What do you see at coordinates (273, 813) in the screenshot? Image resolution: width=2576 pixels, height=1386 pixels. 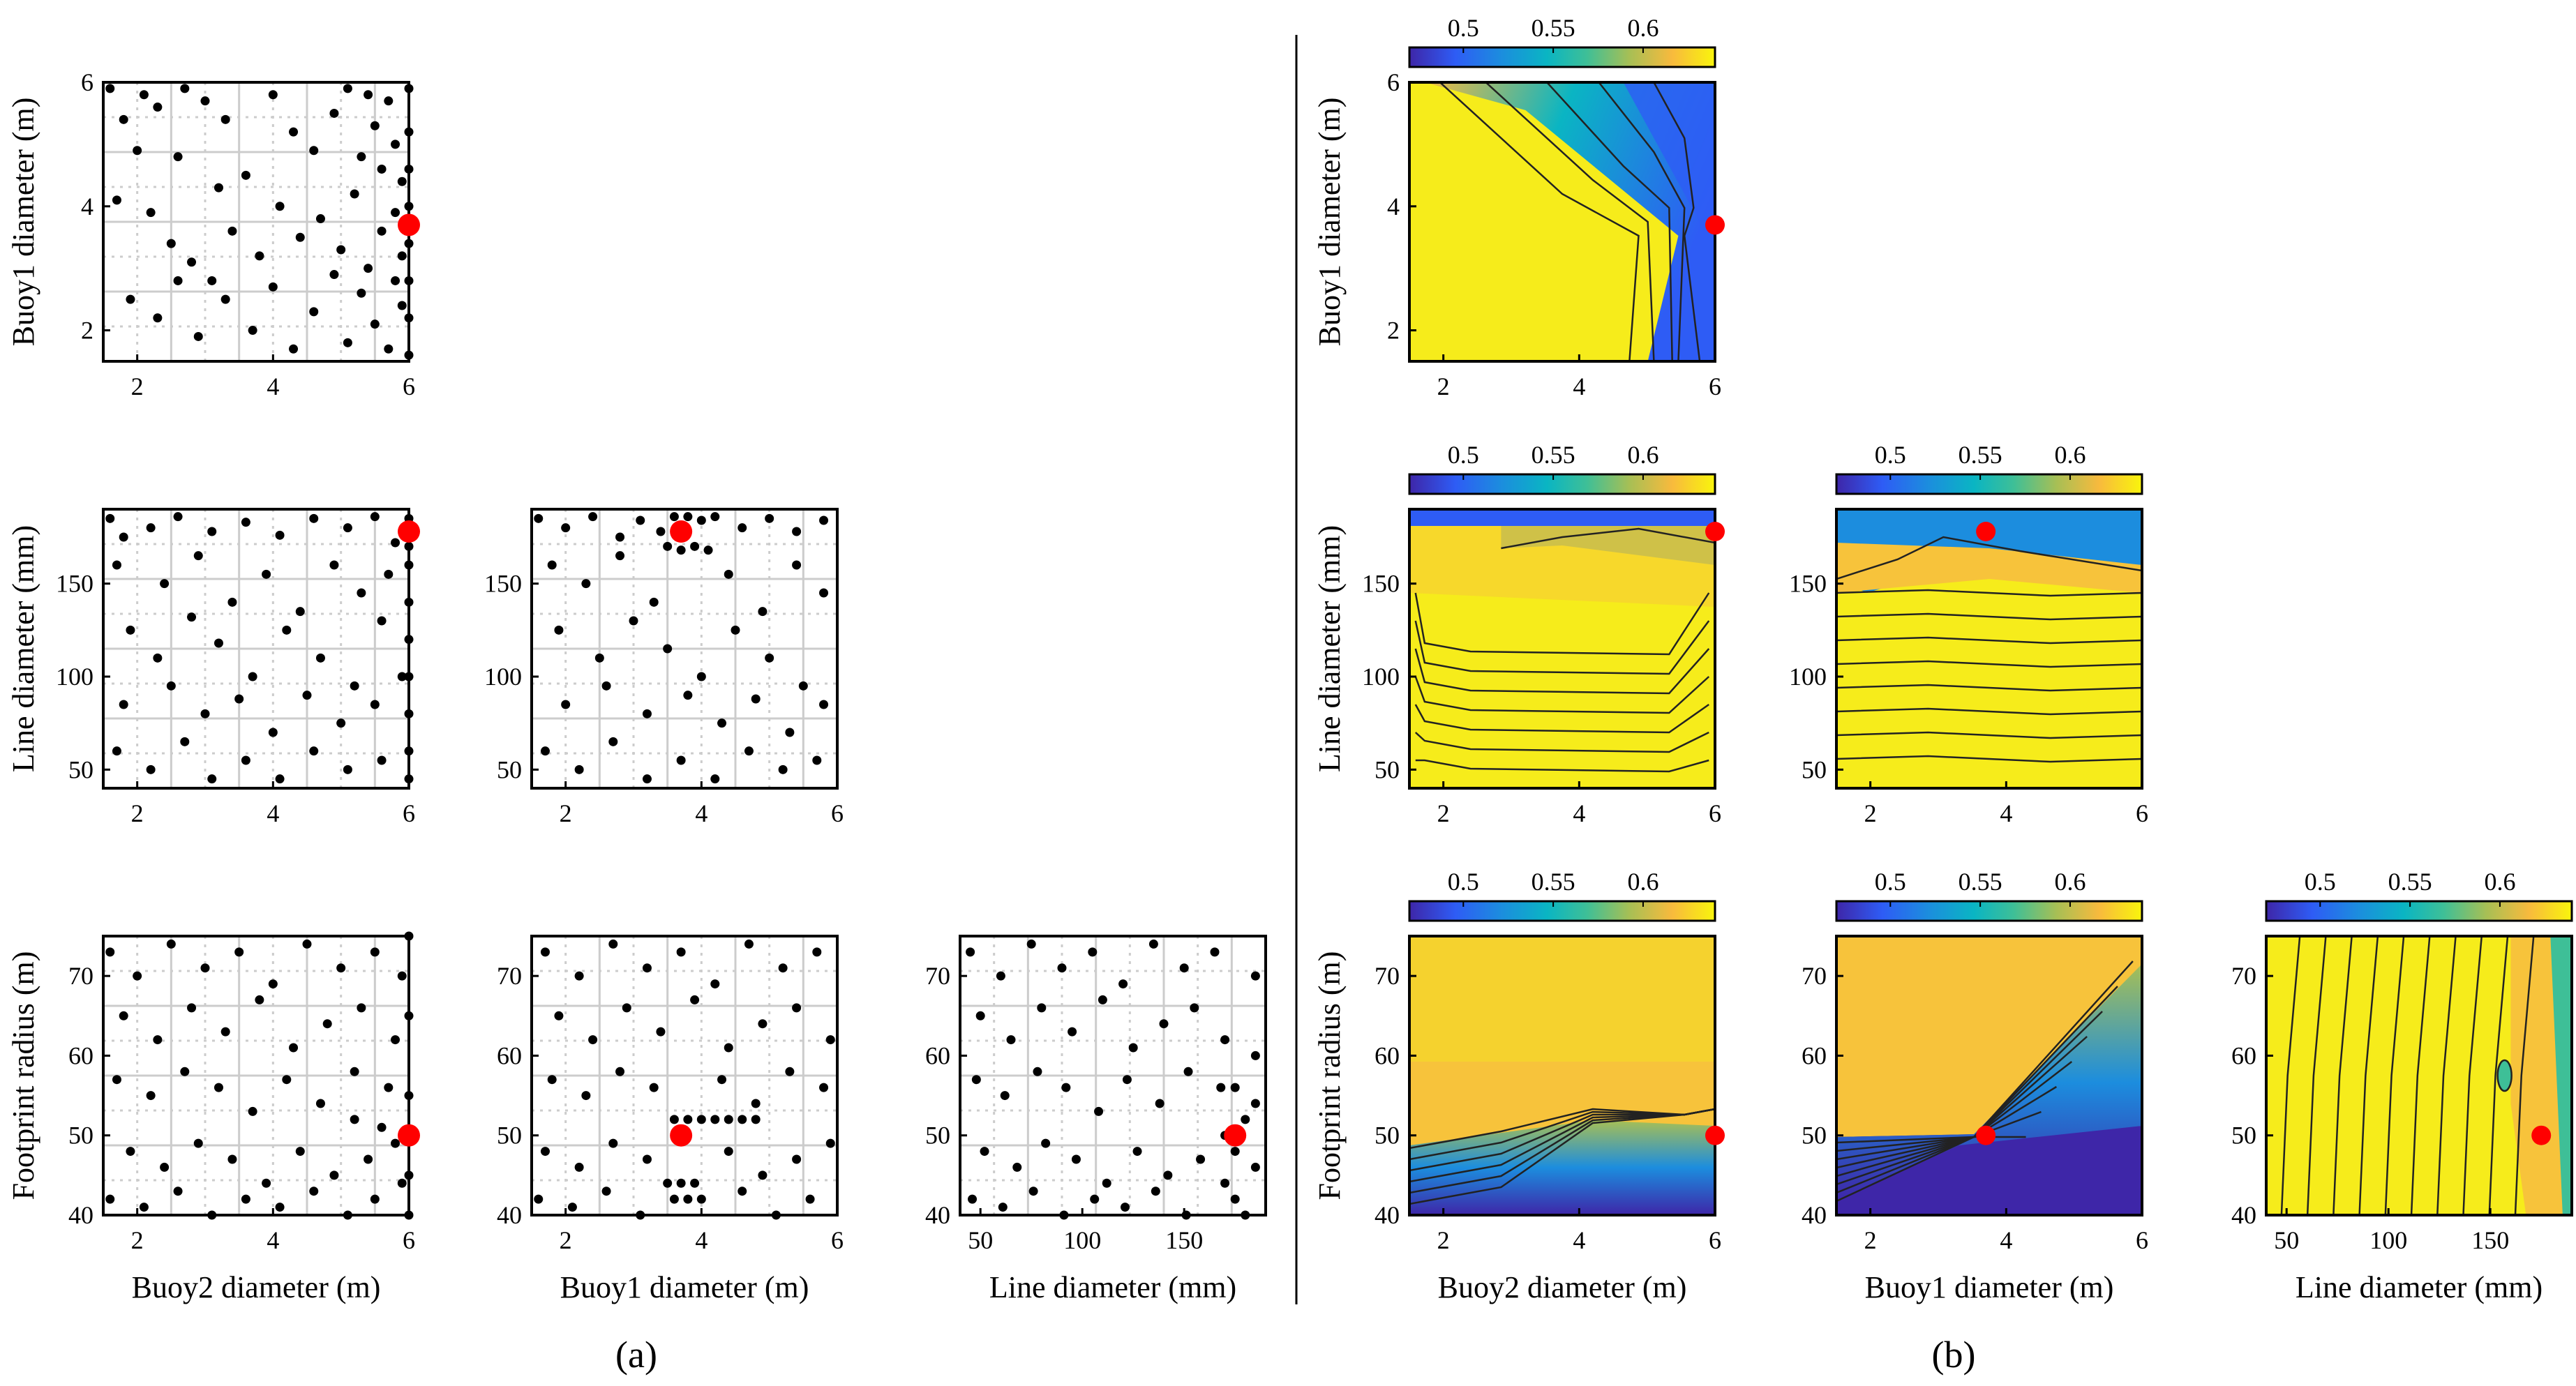 I see `x-tick-label-1-1: 4` at bounding box center [273, 813].